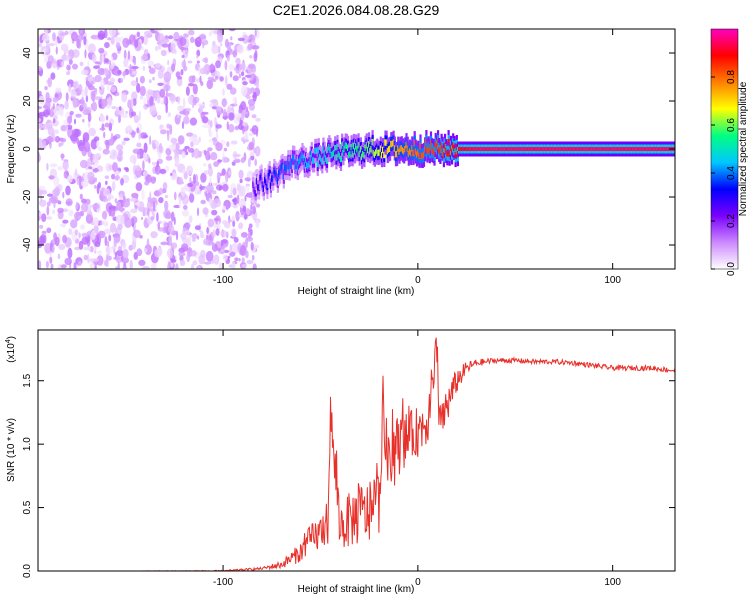  What do you see at coordinates (724, 173) in the screenshot?
I see `colorbar-ticks: 0.0 0.2 0.4 0.6 0.8` at bounding box center [724, 173].